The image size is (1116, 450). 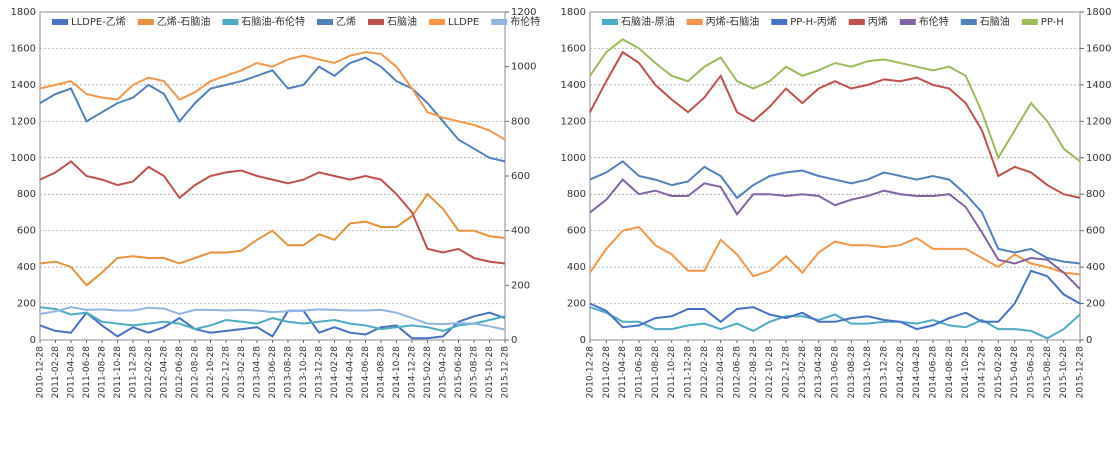 What do you see at coordinates (573, 48) in the screenshot?
I see `y-tick-label: 1600` at bounding box center [573, 48].